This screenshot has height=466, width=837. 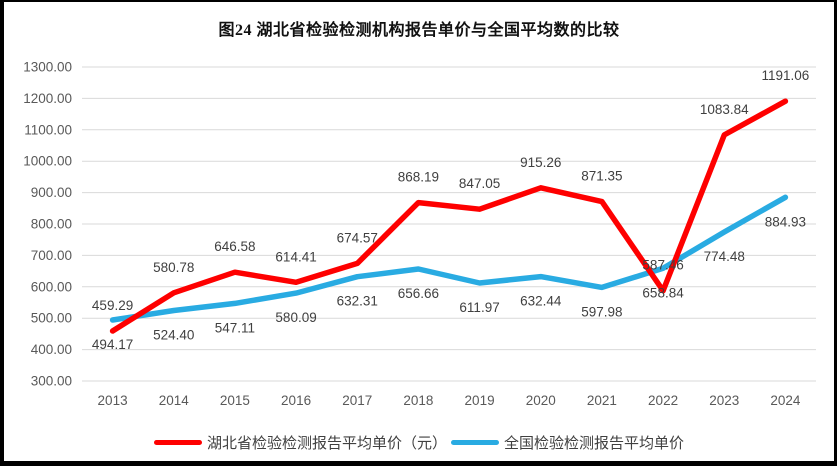 I want to click on x-axis-tick-label: 2024, so click(x=785, y=400).